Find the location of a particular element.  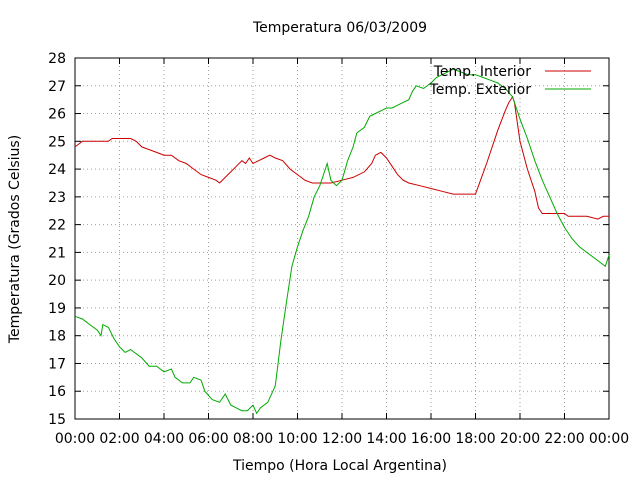

y-tick-label: 22 is located at coordinates (57, 226).